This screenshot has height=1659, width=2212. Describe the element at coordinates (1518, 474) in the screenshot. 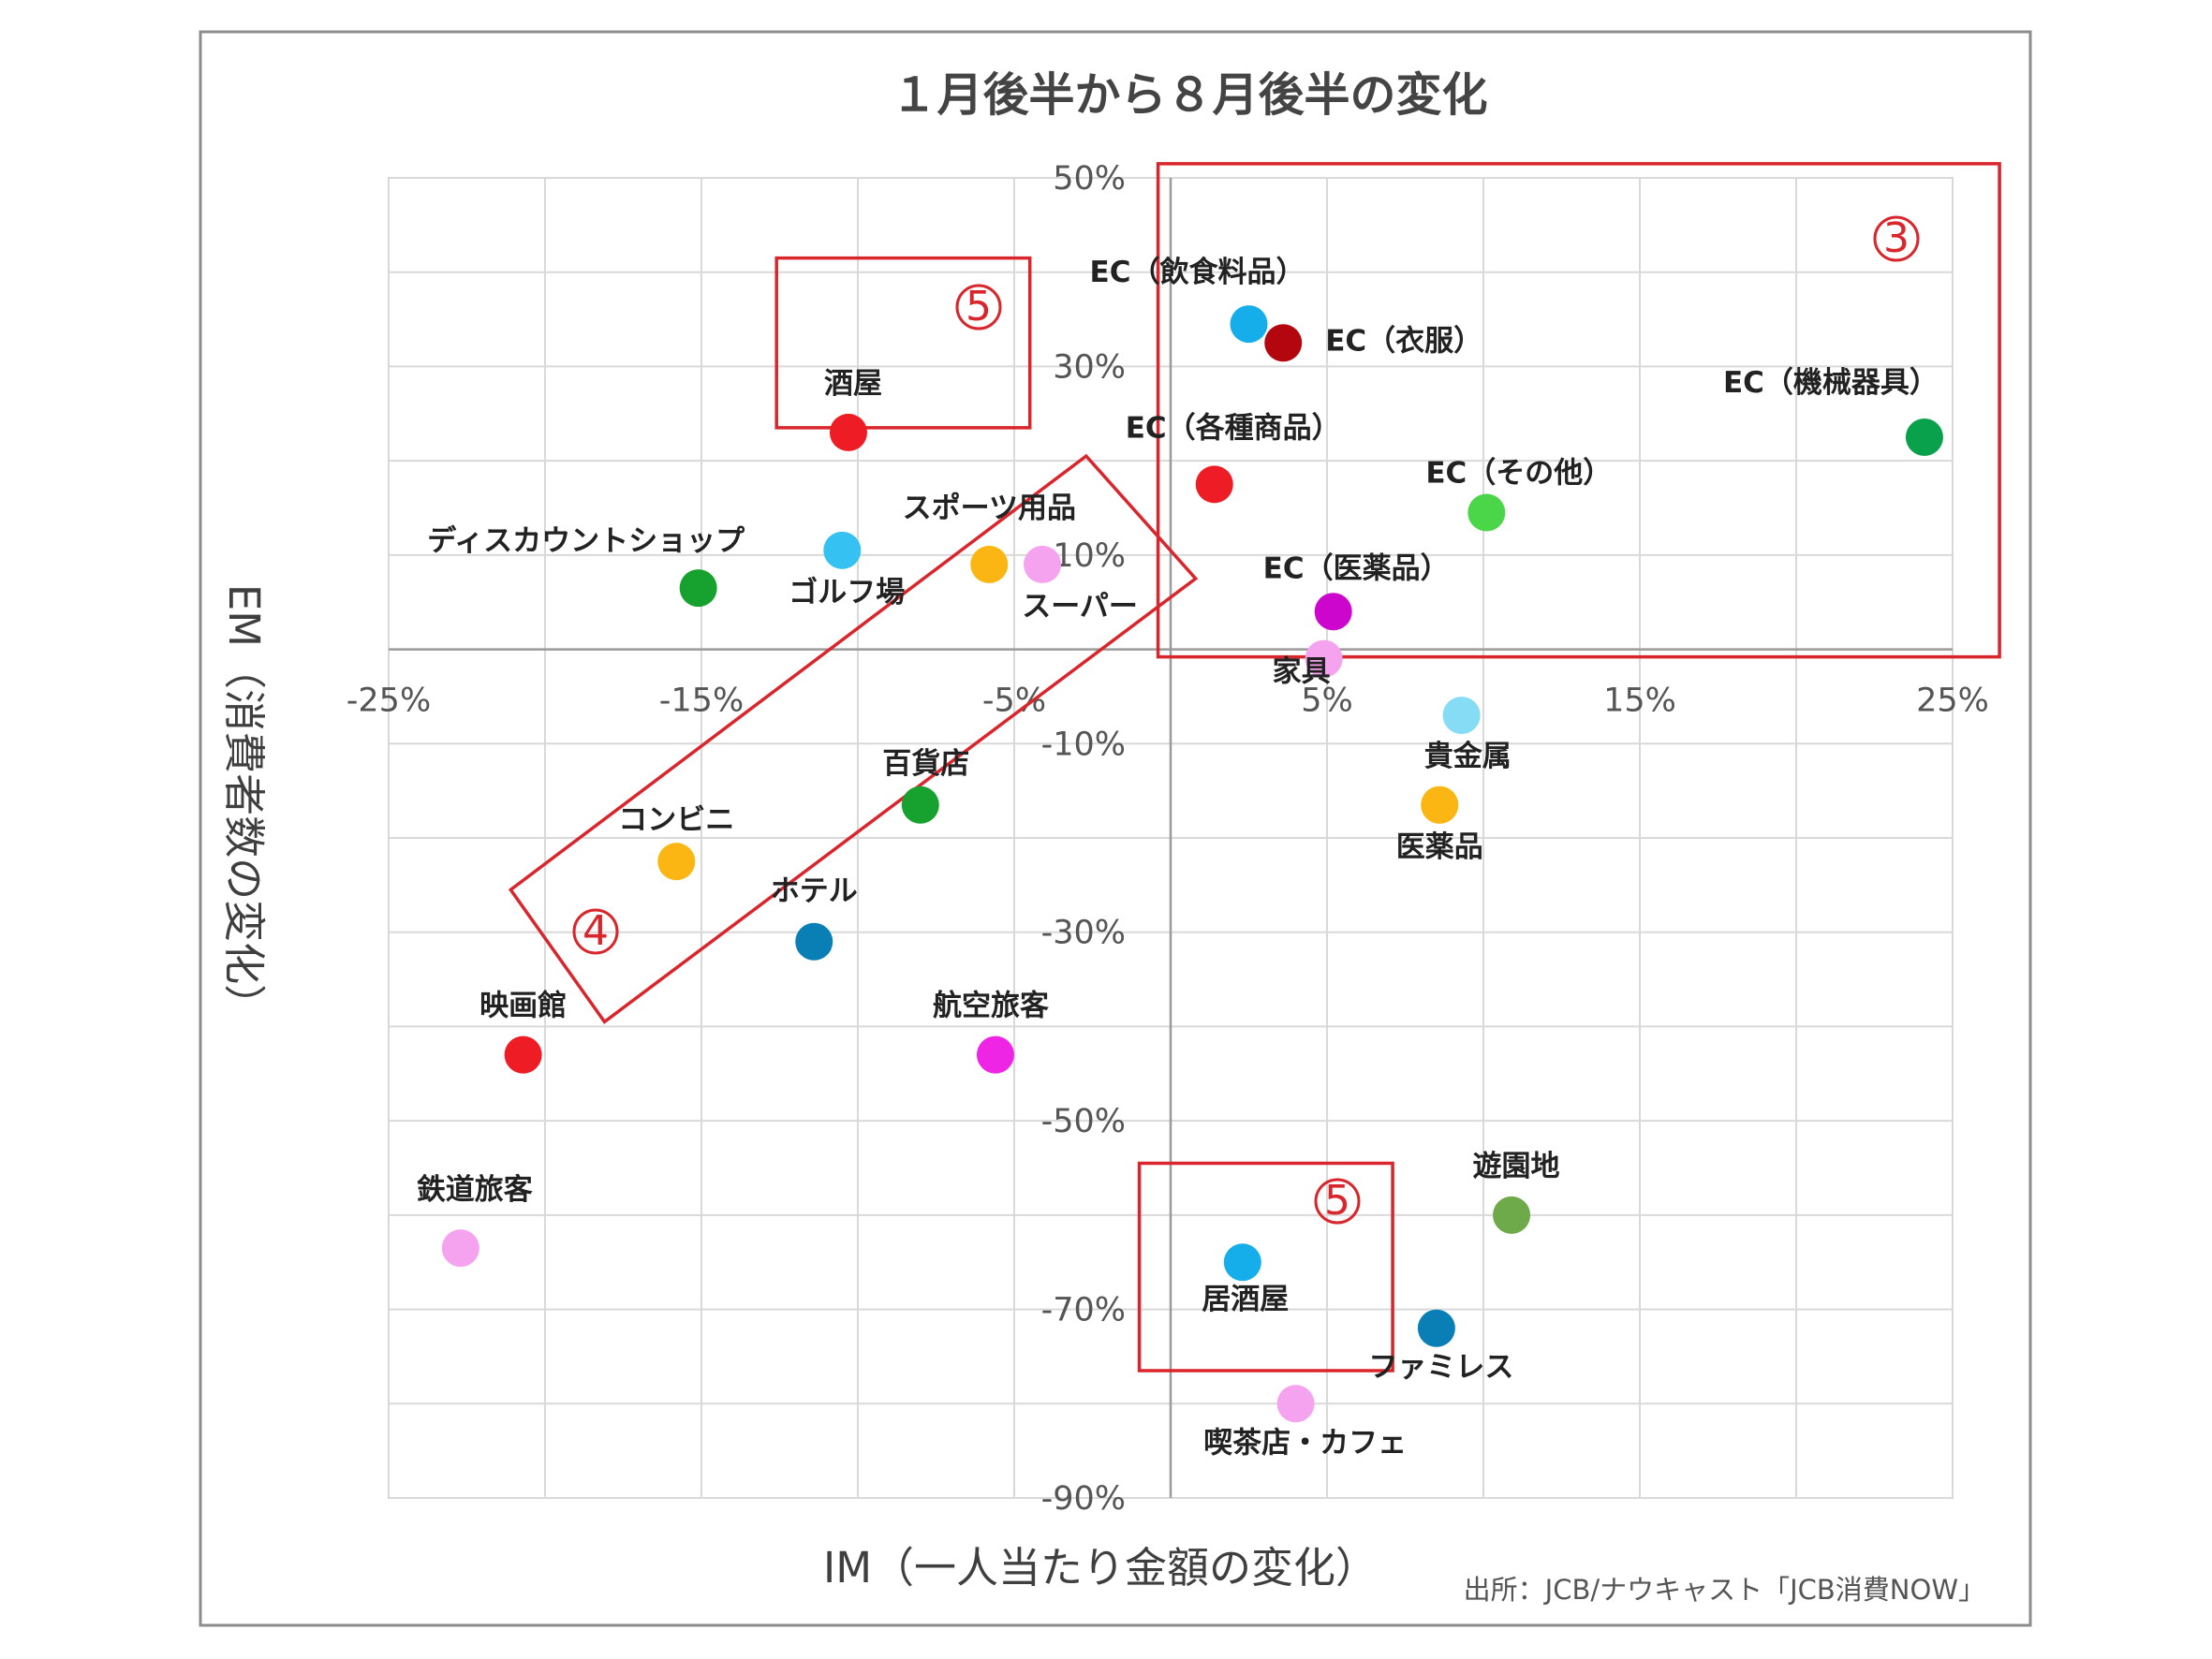

I see `point-label: EC（その他）` at that location.